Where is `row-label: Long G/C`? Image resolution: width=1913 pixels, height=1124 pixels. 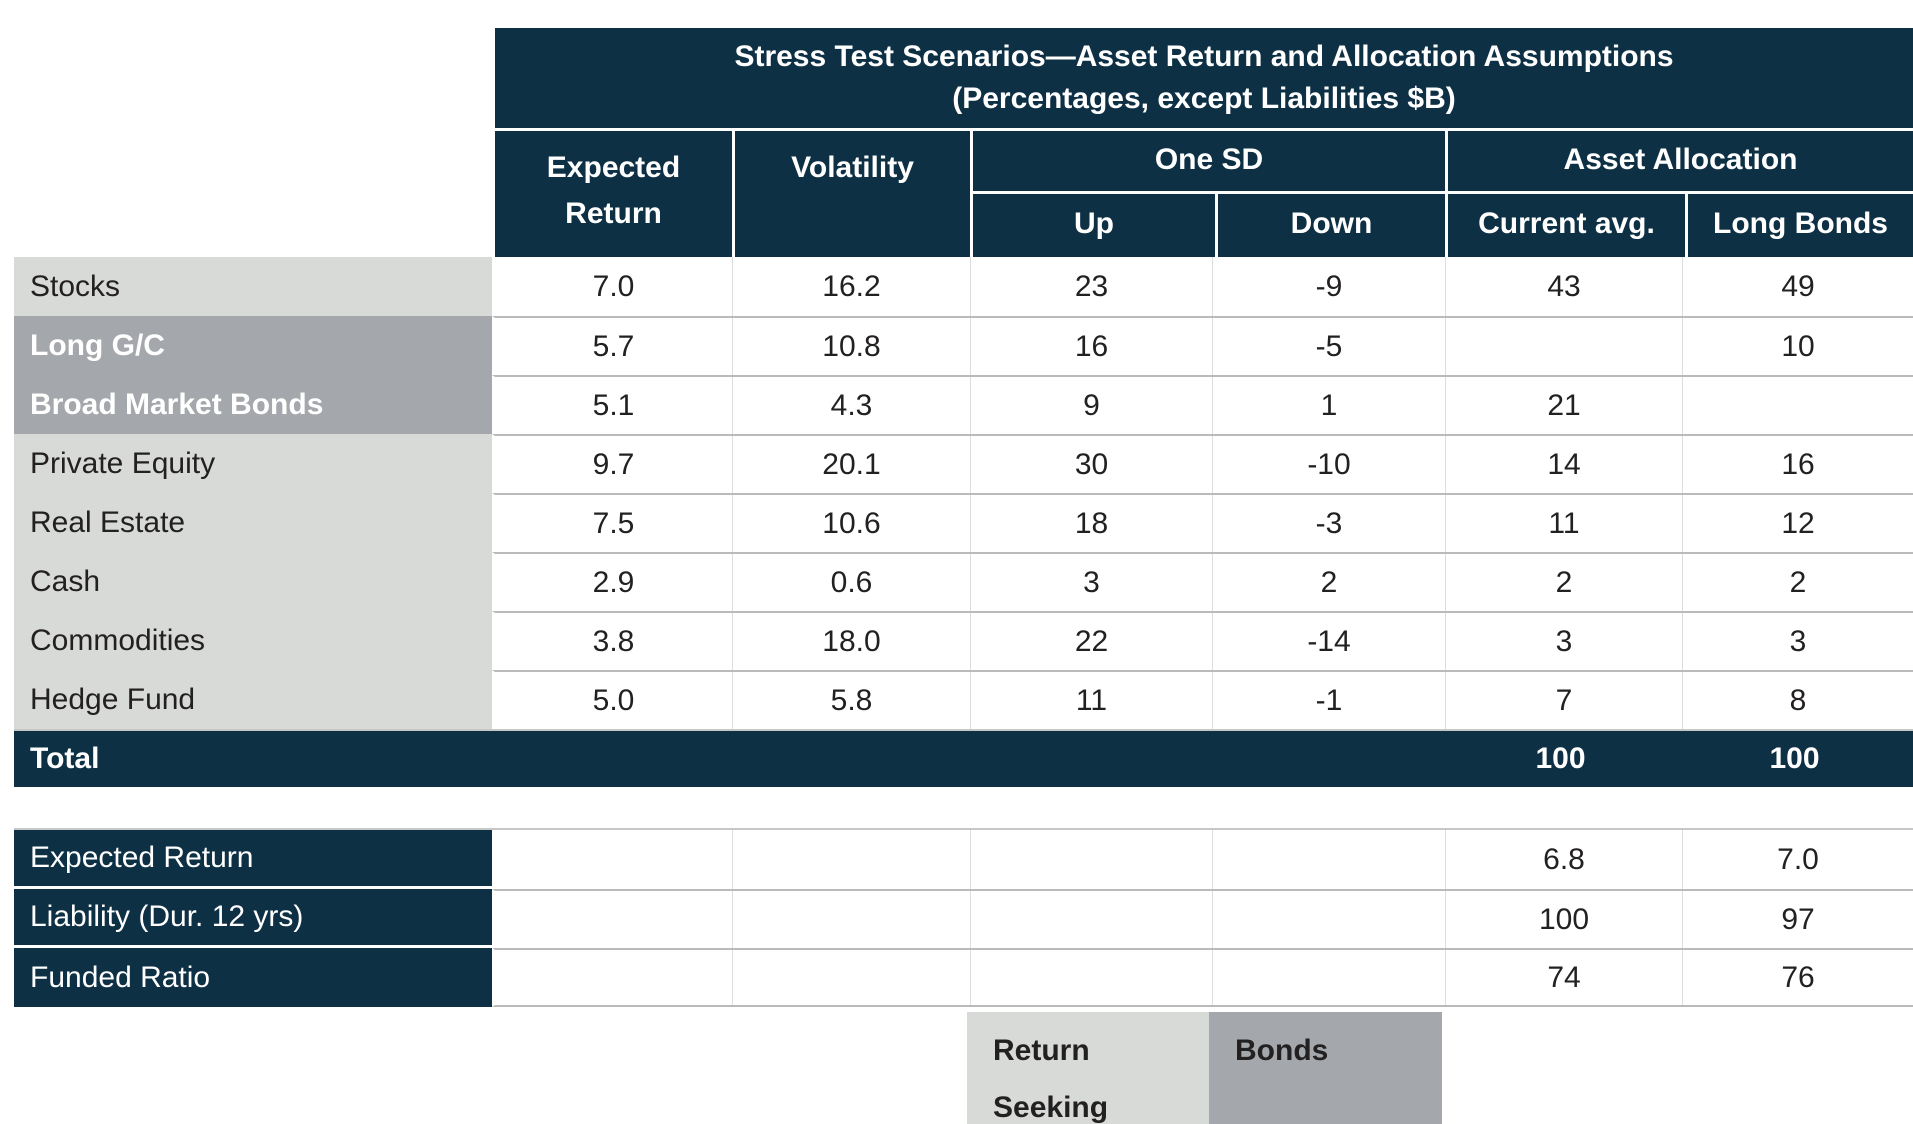
row-label: Long G/C is located at coordinates (253, 345).